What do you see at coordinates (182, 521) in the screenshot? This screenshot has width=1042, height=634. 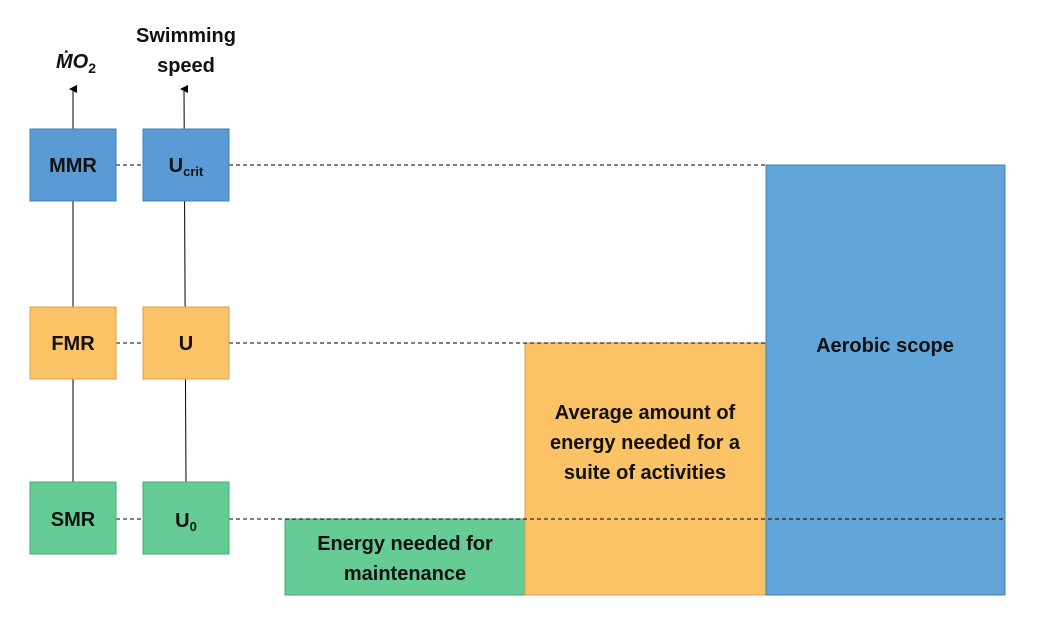 I see `u0-label-main: U` at bounding box center [182, 521].